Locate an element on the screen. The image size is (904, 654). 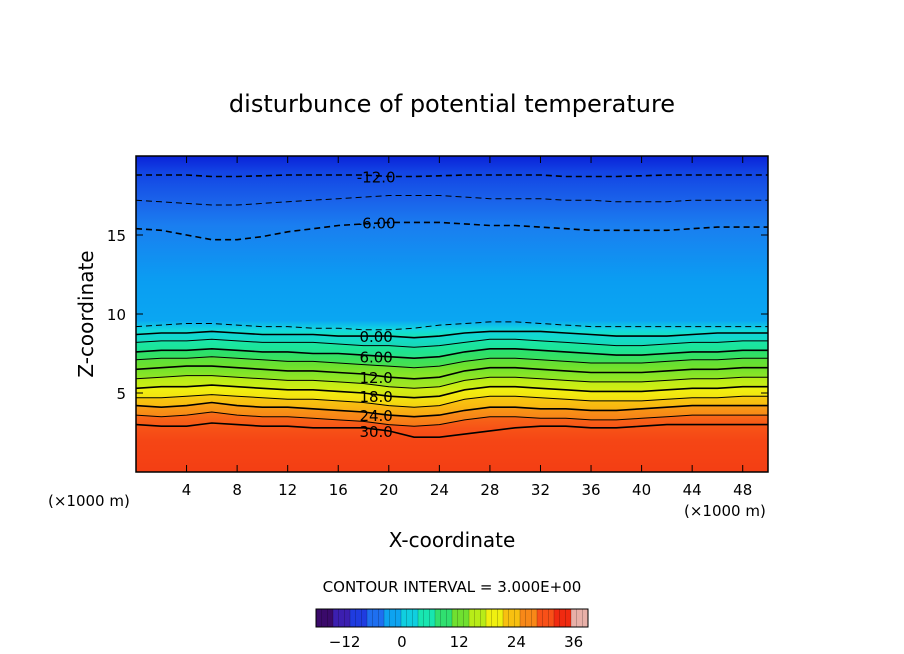
x-tick-label: 12 is located at coordinates (287, 490).